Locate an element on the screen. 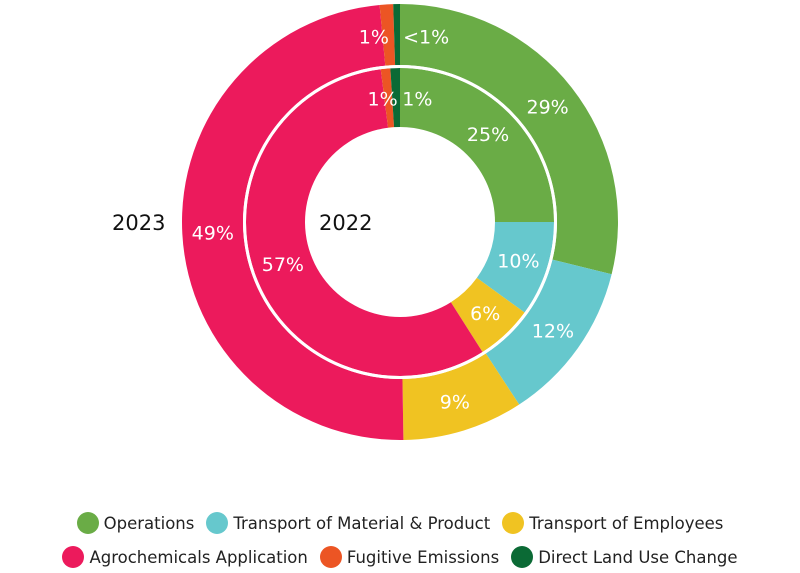 The width and height of the screenshot is (800, 573). legend-label: Transport of Material & Product is located at coordinates (362, 523).